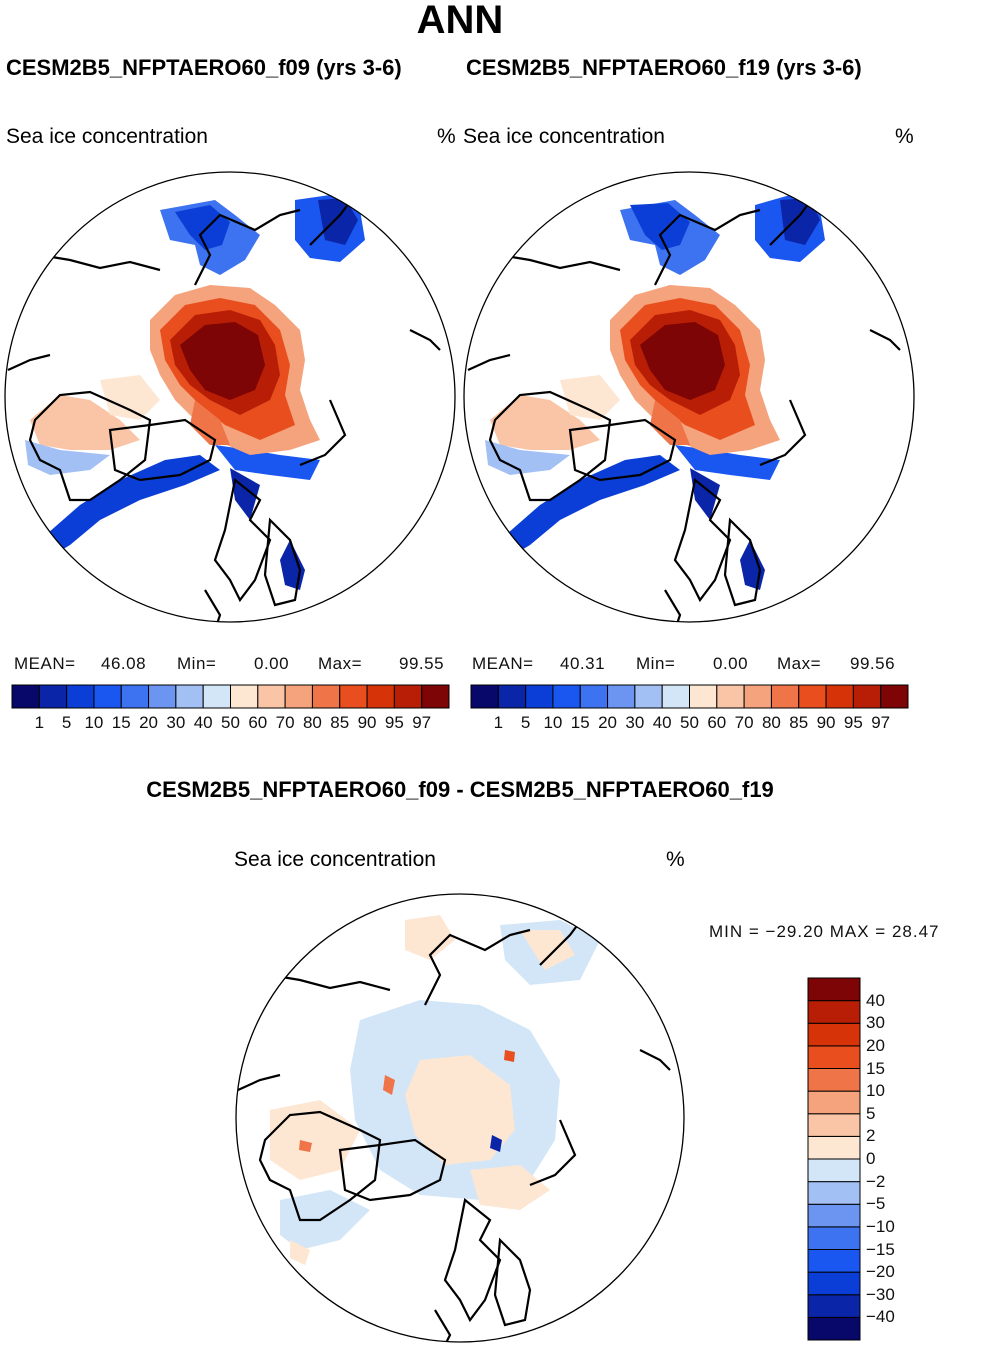 The width and height of the screenshot is (1005, 1351). Describe the element at coordinates (880, 1249) in the screenshot. I see `diff-colorbar-tick-label: −15` at that location.